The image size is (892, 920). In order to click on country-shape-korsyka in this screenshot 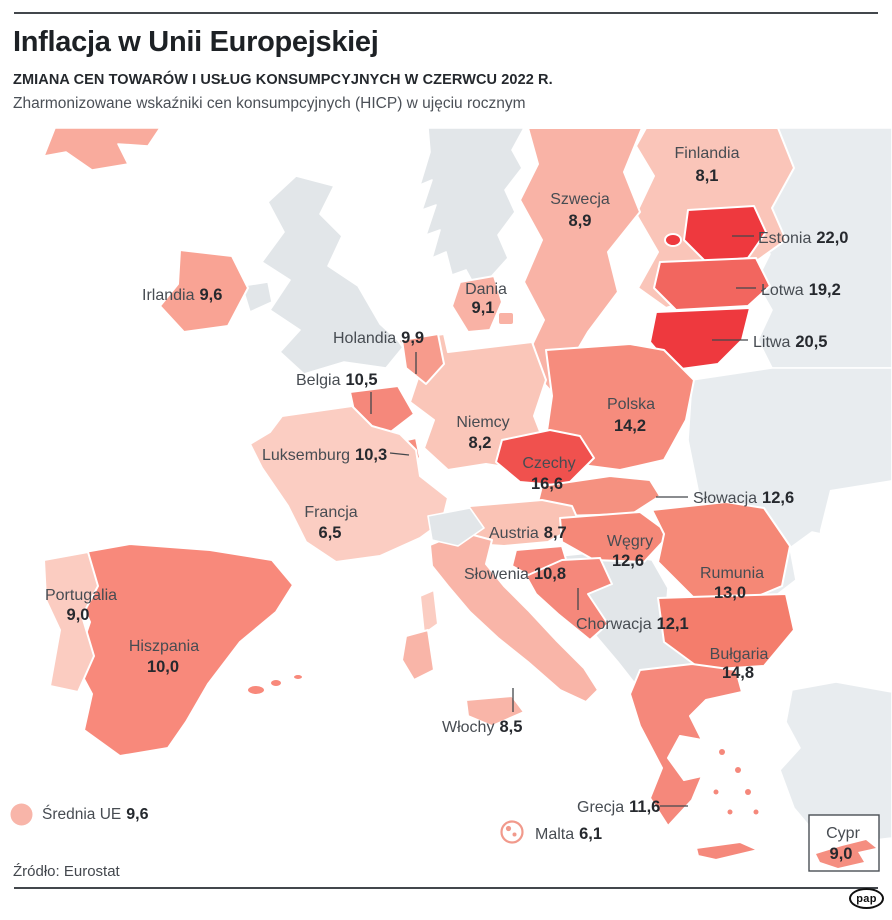, I will do `click(429, 612)`.